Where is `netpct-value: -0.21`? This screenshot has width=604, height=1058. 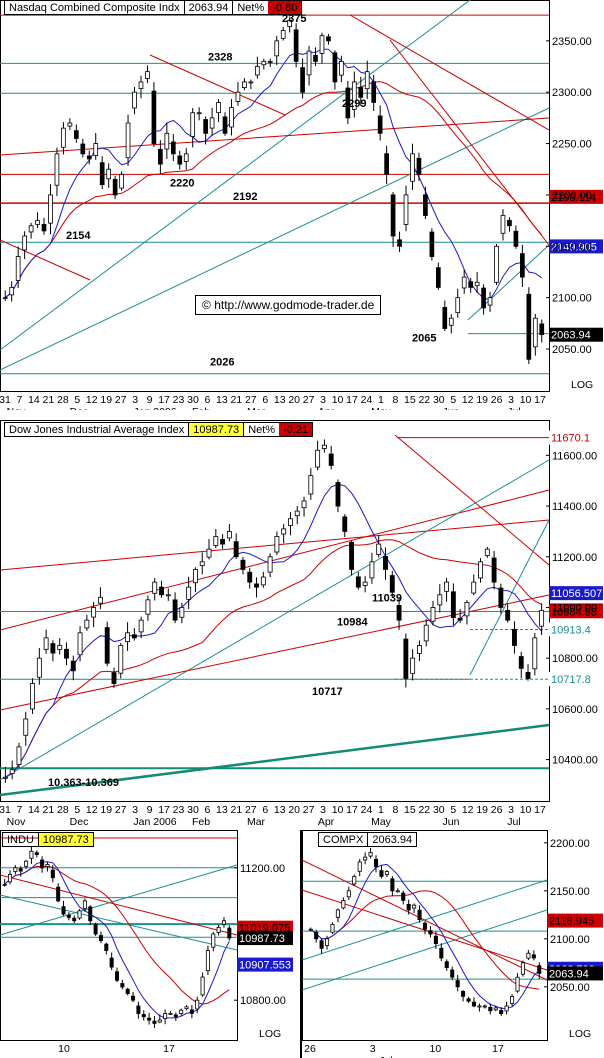 netpct-value: -0.21 is located at coordinates (296, 429).